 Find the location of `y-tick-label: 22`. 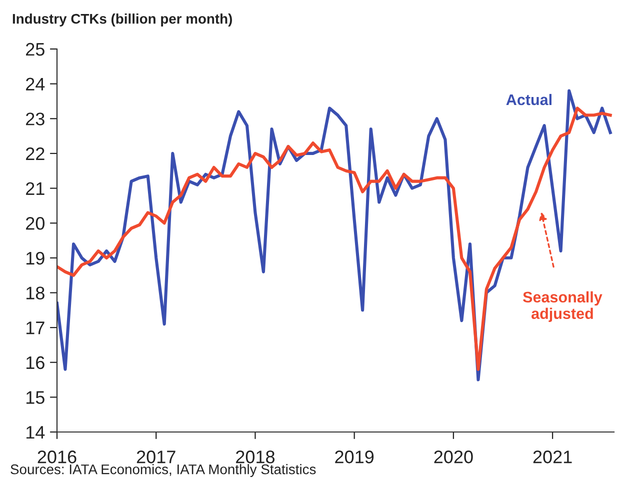

y-tick-label: 22 is located at coordinates (35, 153).